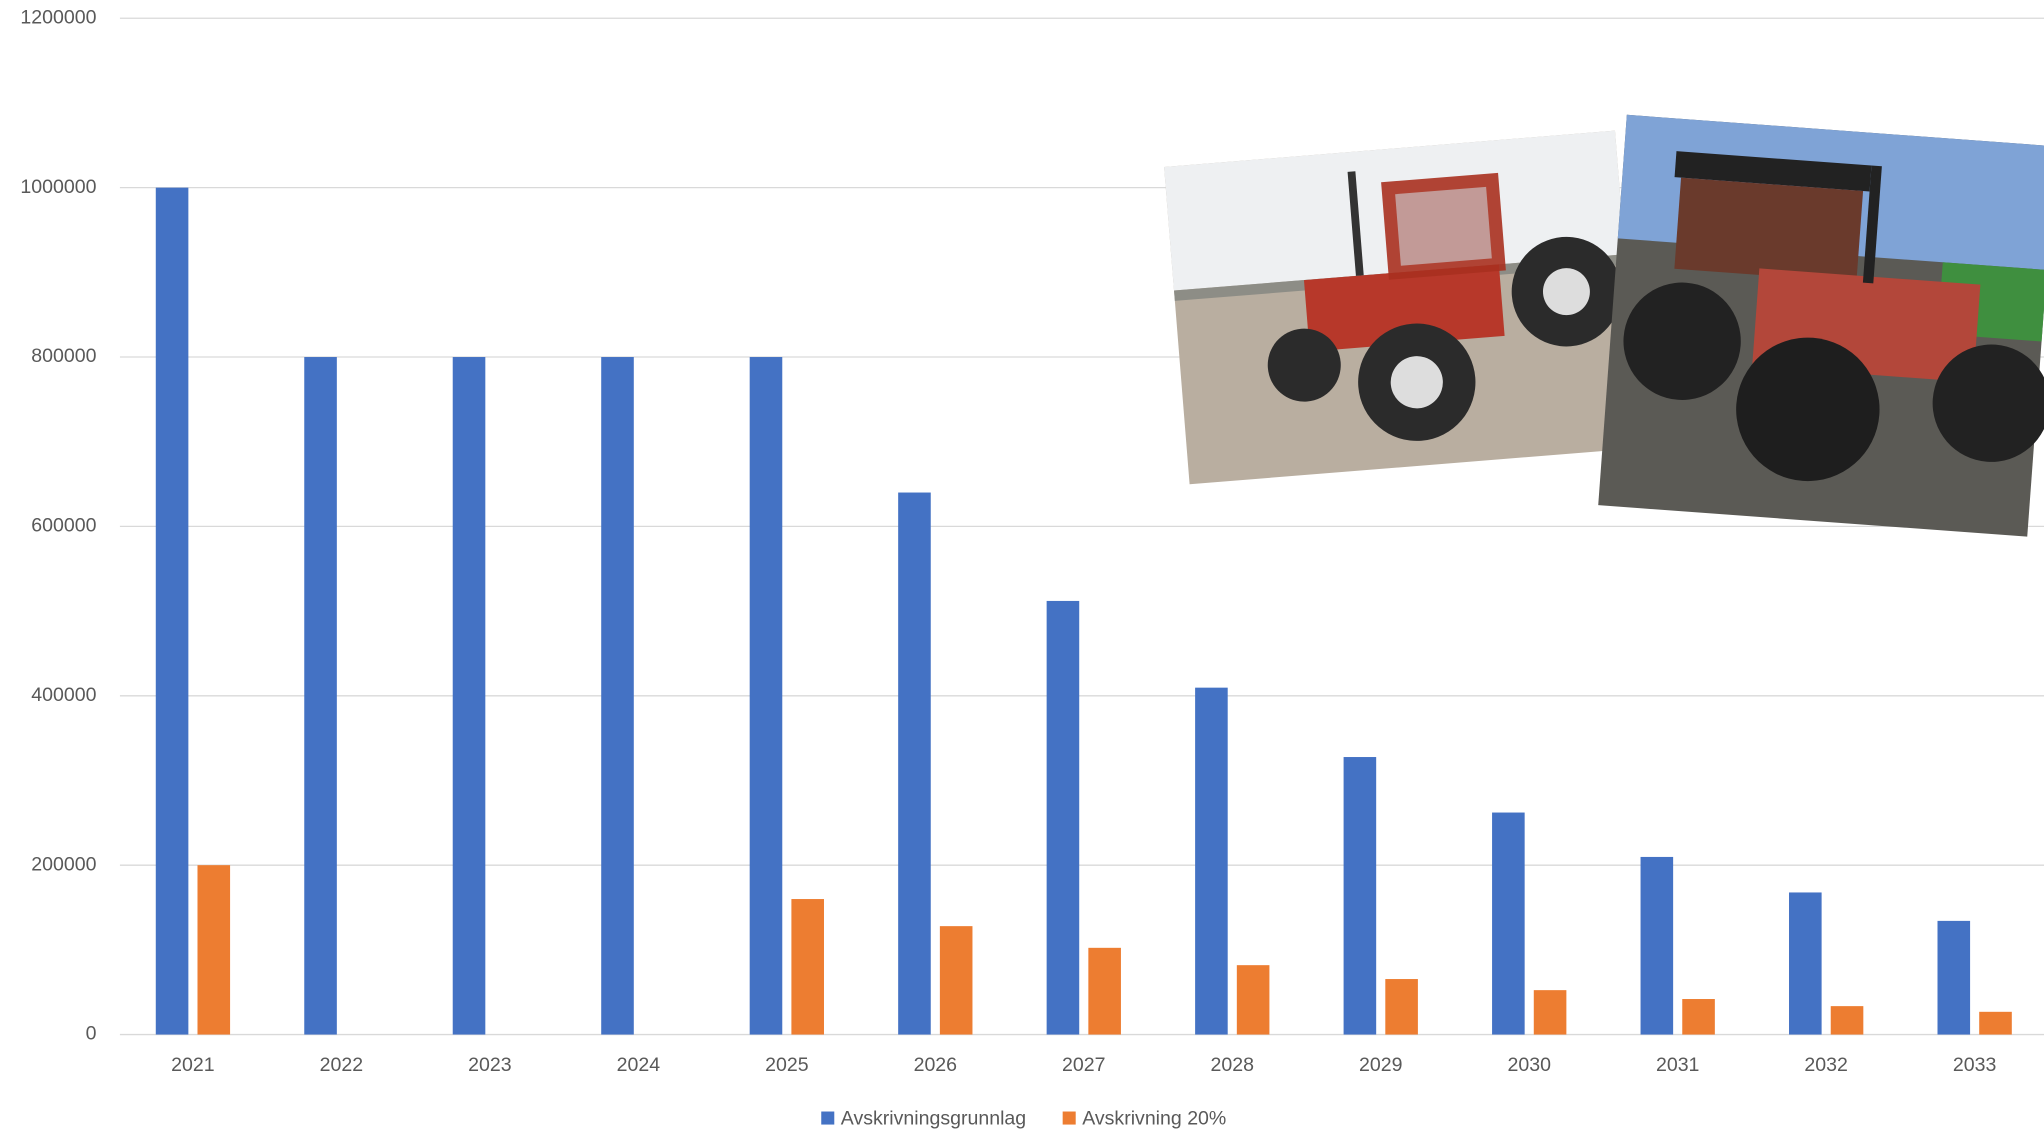 This screenshot has width=2044, height=1135. Describe the element at coordinates (341, 1065) in the screenshot. I see `x-tick-label: 2022` at that location.